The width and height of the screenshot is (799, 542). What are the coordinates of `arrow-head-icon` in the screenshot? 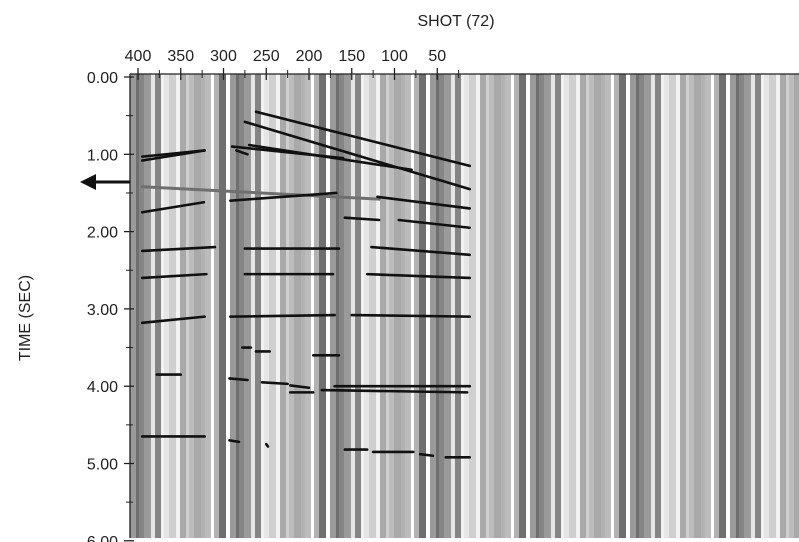 It's located at (88, 182).